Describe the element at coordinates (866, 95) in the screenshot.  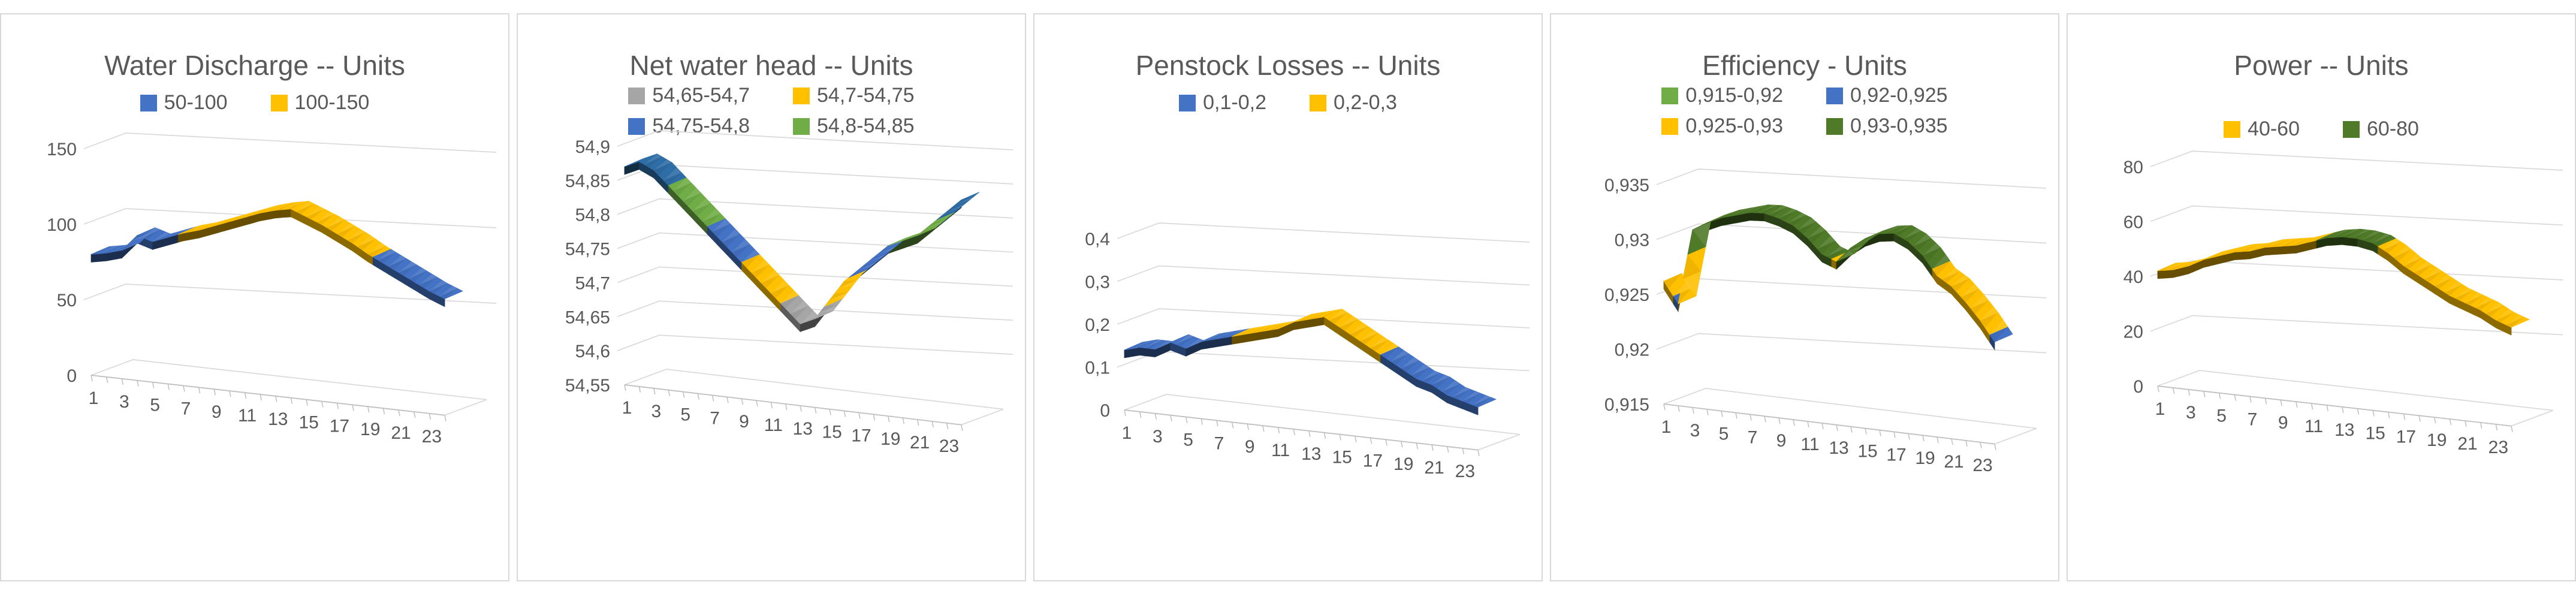
I see `legend-label: 54,7-54,75` at that location.